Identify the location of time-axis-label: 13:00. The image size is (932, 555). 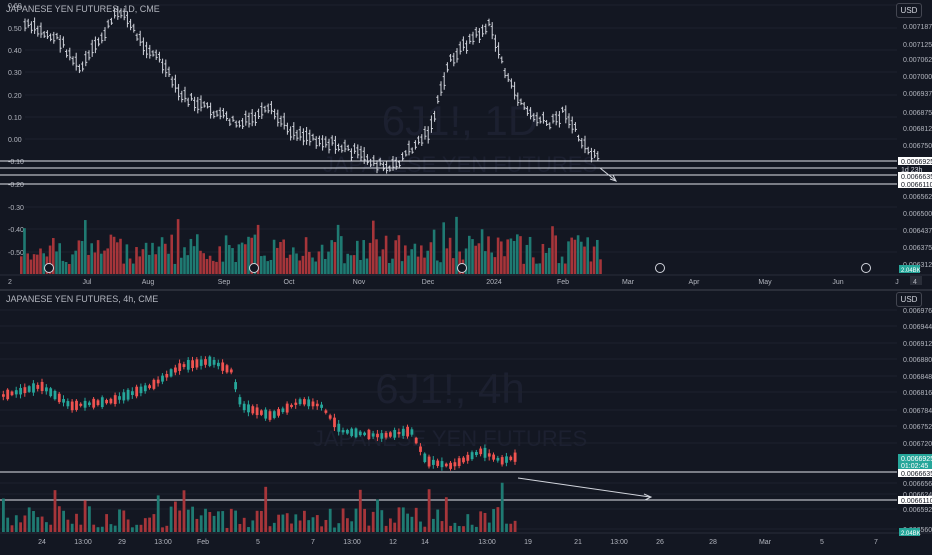
(487, 542).